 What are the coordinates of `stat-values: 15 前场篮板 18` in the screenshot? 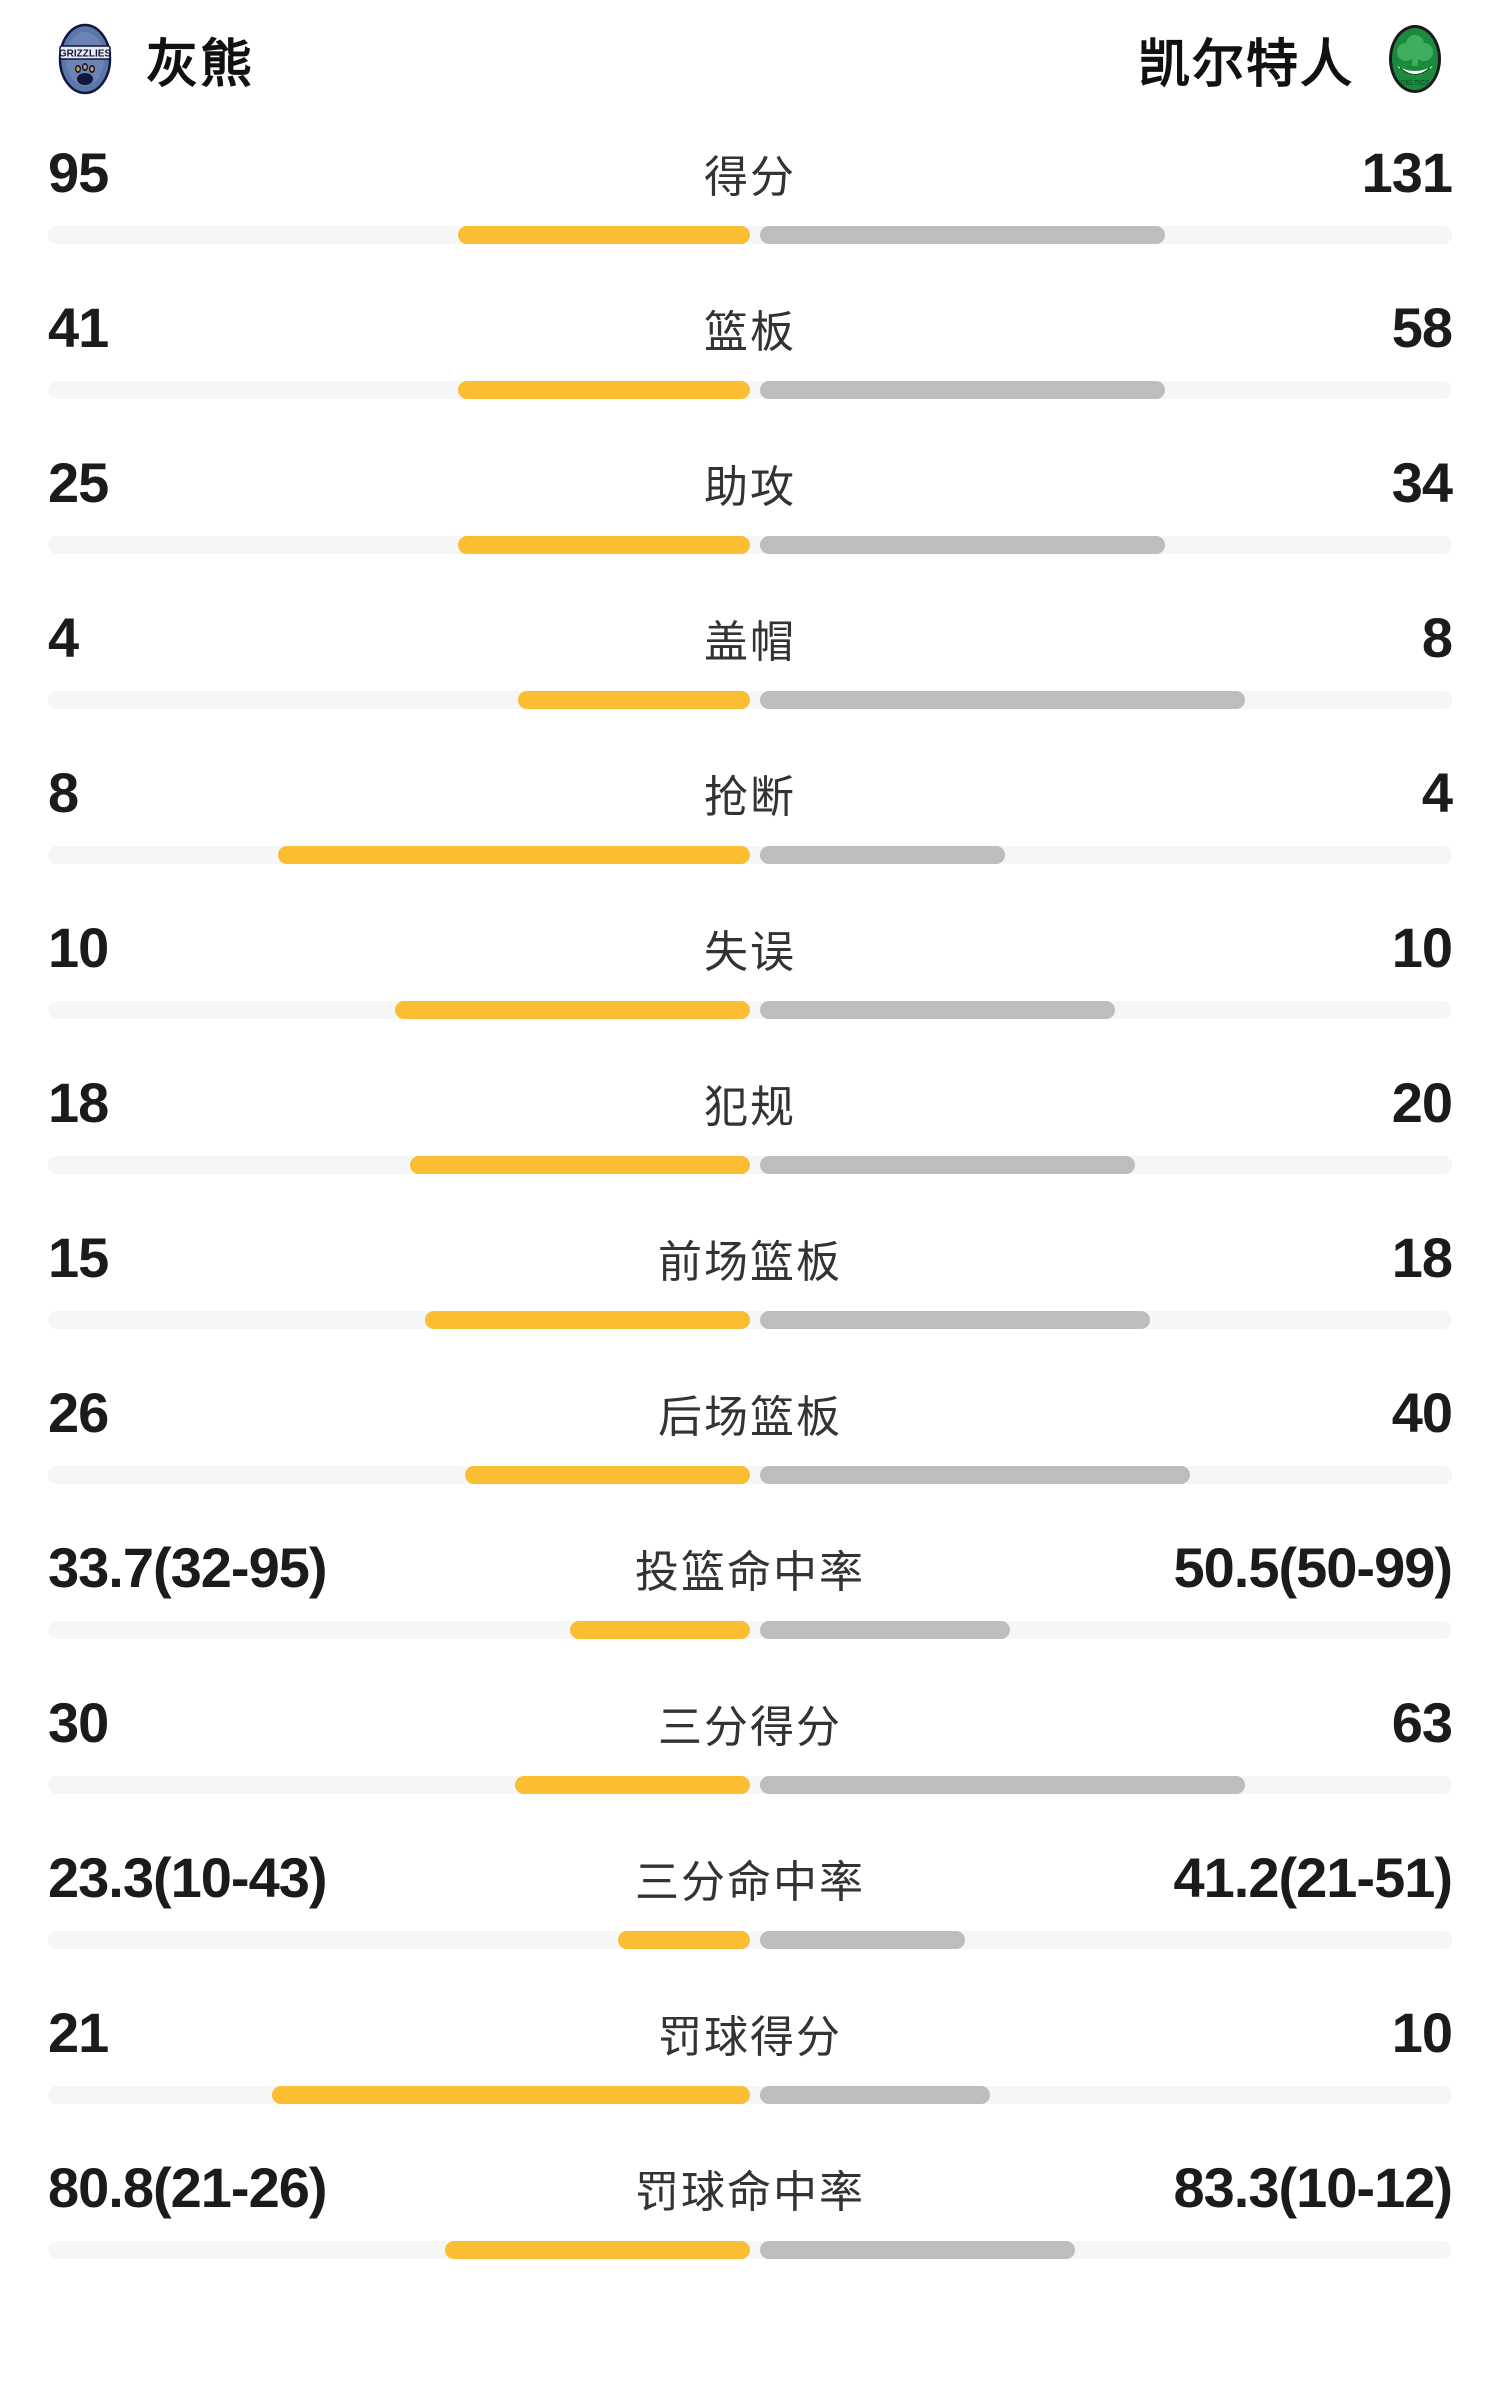 It's located at (750, 1261).